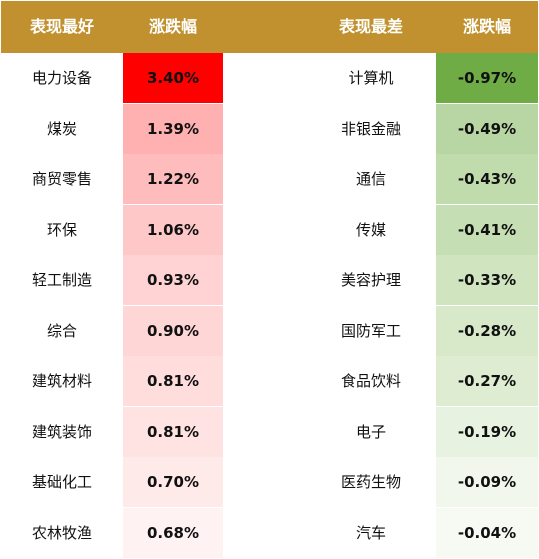 Image resolution: width=539 pixels, height=559 pixels. What do you see at coordinates (487, 532) in the screenshot?
I see `worst-sector-change: -0.04%` at bounding box center [487, 532].